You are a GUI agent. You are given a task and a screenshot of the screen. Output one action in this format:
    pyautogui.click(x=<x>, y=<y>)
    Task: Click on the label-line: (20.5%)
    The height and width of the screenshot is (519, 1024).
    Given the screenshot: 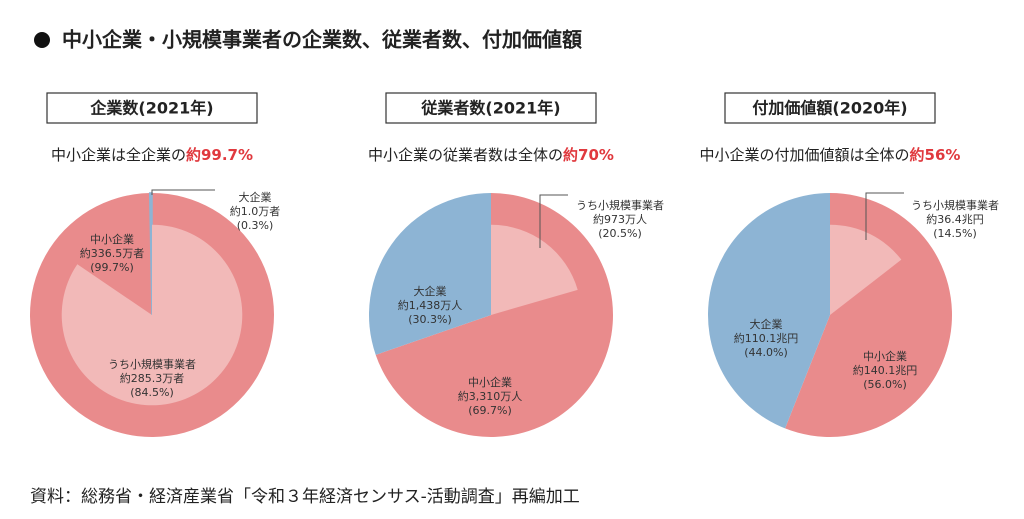 What is the action you would take?
    pyautogui.click(x=620, y=233)
    